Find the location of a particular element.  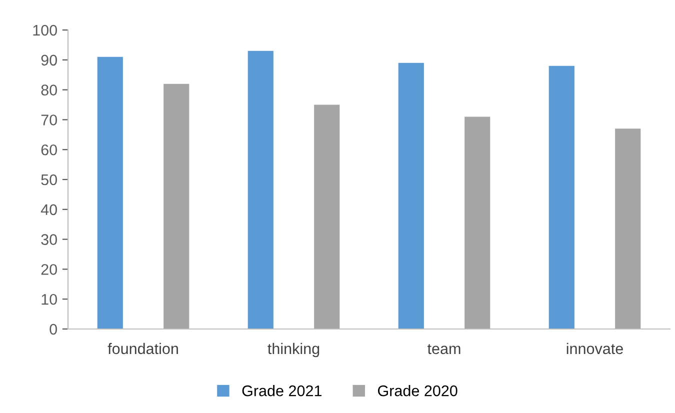

x-tick-label: thinking is located at coordinates (294, 350).